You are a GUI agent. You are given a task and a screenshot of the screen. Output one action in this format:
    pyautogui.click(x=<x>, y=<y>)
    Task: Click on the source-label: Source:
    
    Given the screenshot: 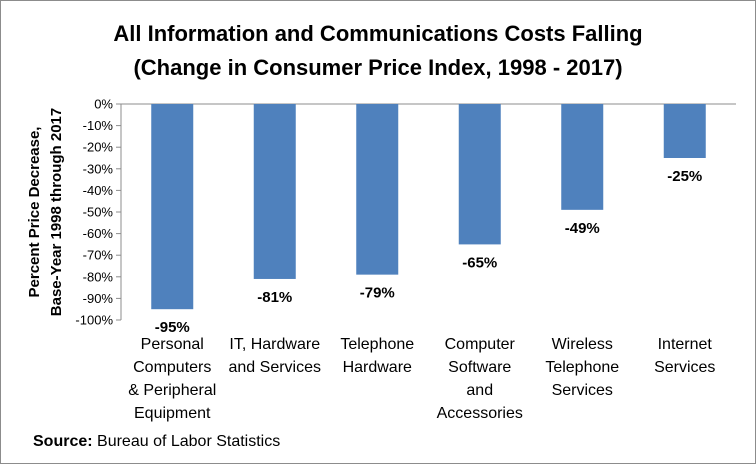 What is the action you would take?
    pyautogui.click(x=63, y=441)
    